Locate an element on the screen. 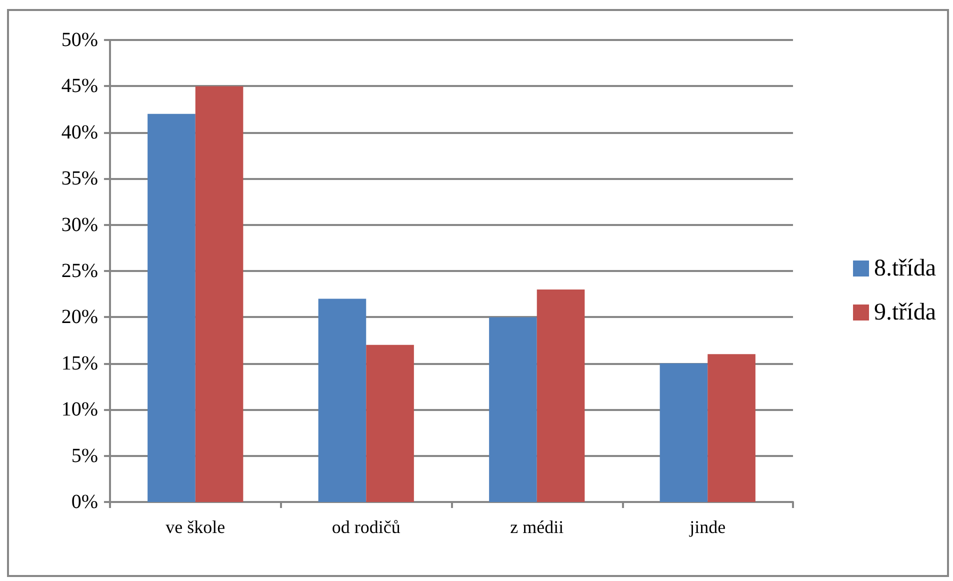 This screenshot has width=953, height=581. y-tick-label: 5% is located at coordinates (84, 455).